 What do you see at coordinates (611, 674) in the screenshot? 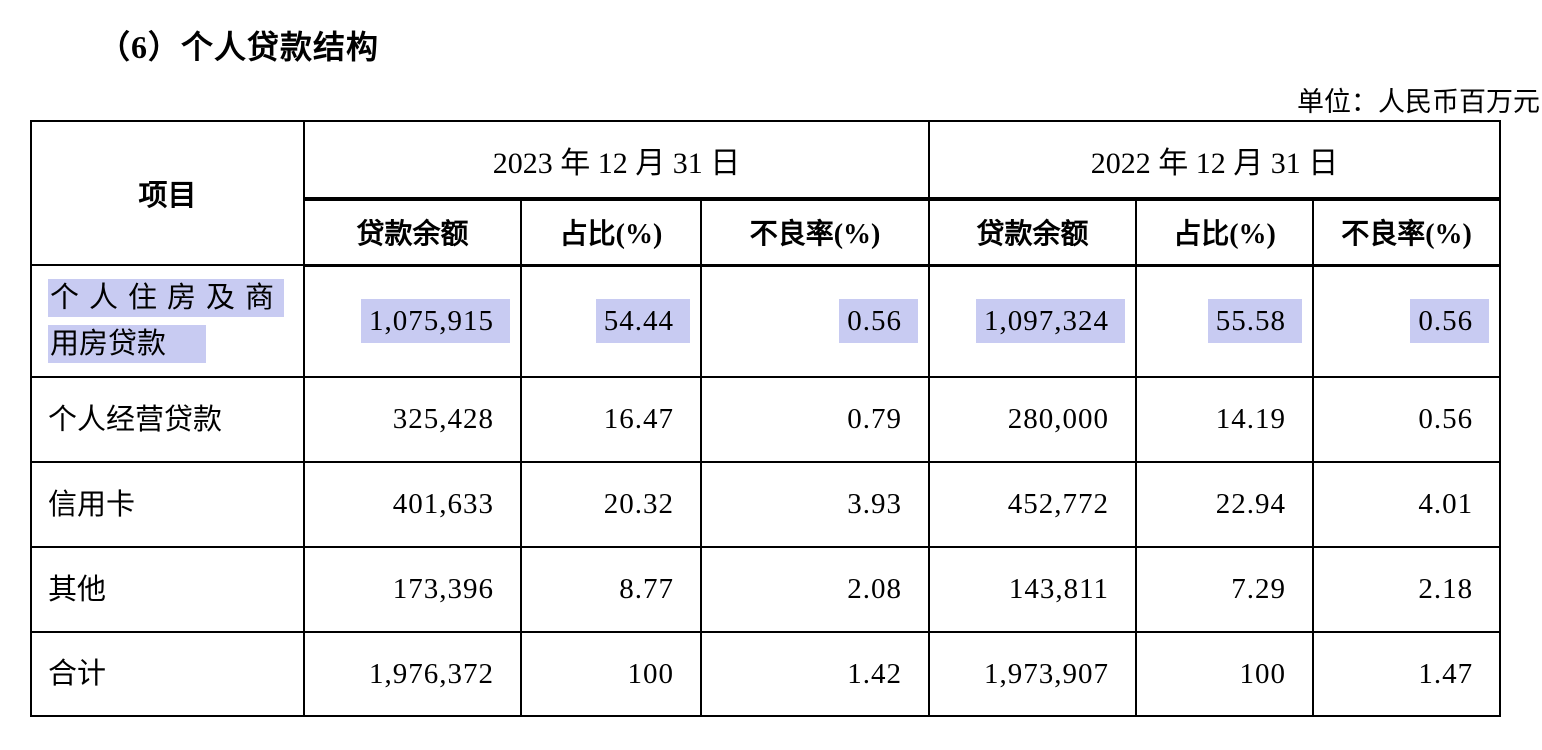
I see `cell-share-2023: 100` at bounding box center [611, 674].